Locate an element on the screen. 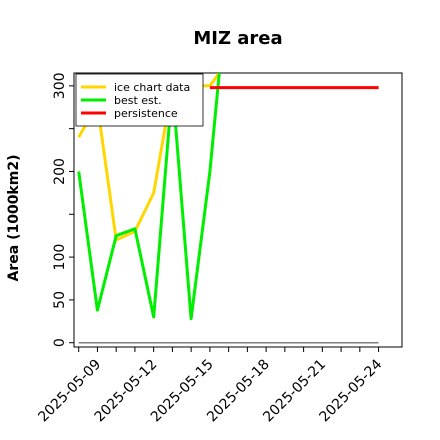 The width and height of the screenshot is (440, 440). series-line-ice-chart-data is located at coordinates (149, 157).